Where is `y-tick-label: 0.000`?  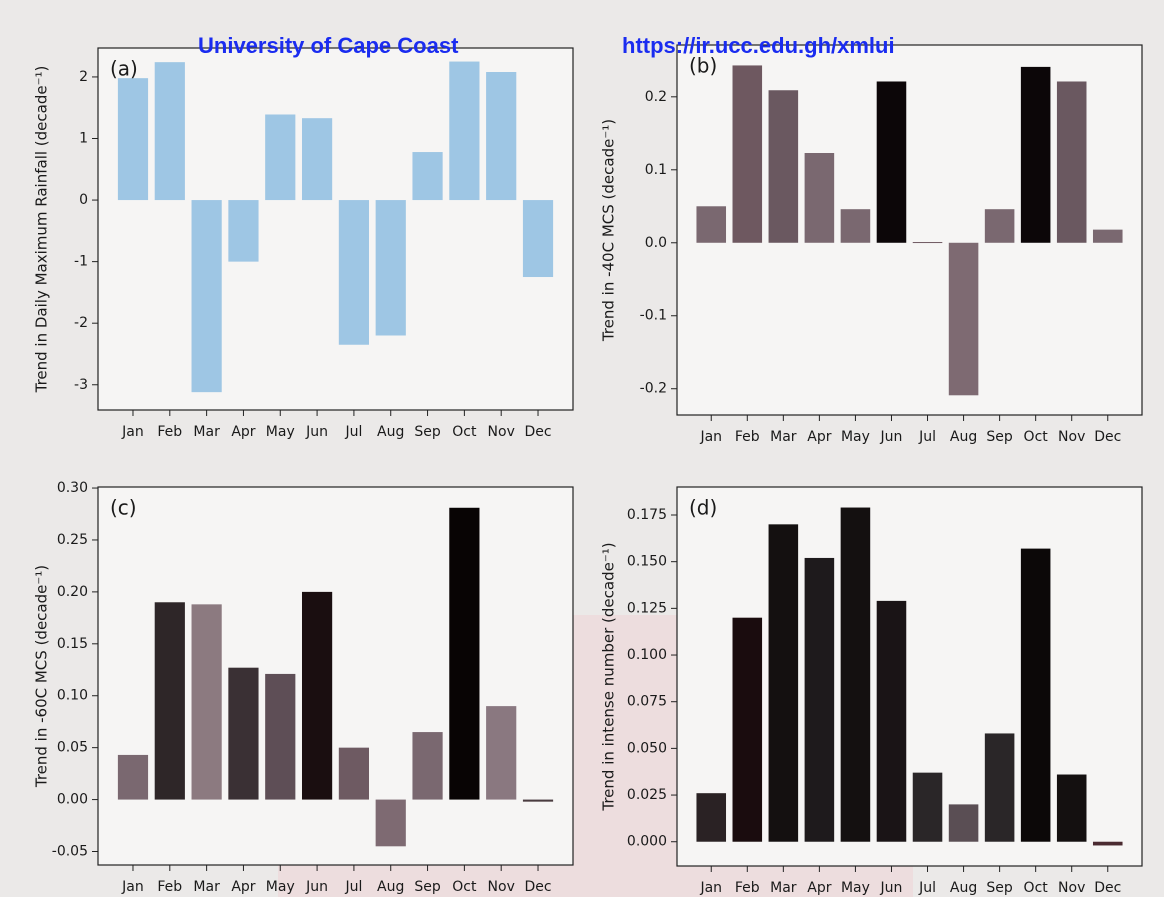 y-tick-label: 0.000 is located at coordinates (647, 842).